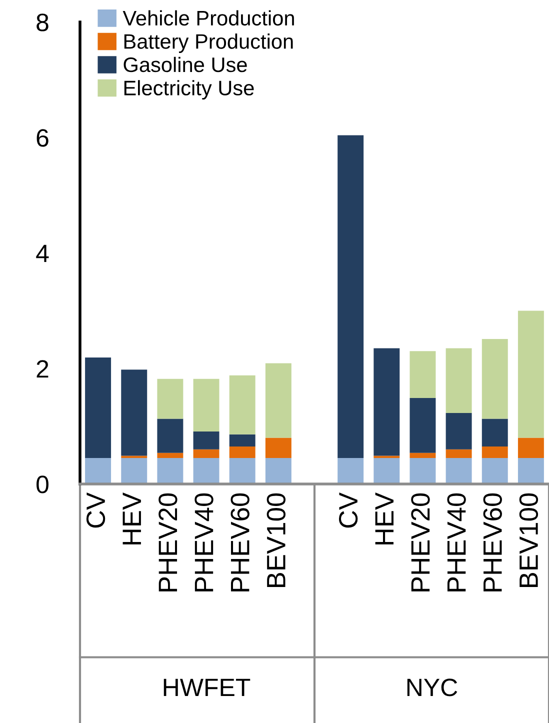 Image resolution: width=549 pixels, height=723 pixels. What do you see at coordinates (207, 687) in the screenshot?
I see `text: HWFET` at bounding box center [207, 687].